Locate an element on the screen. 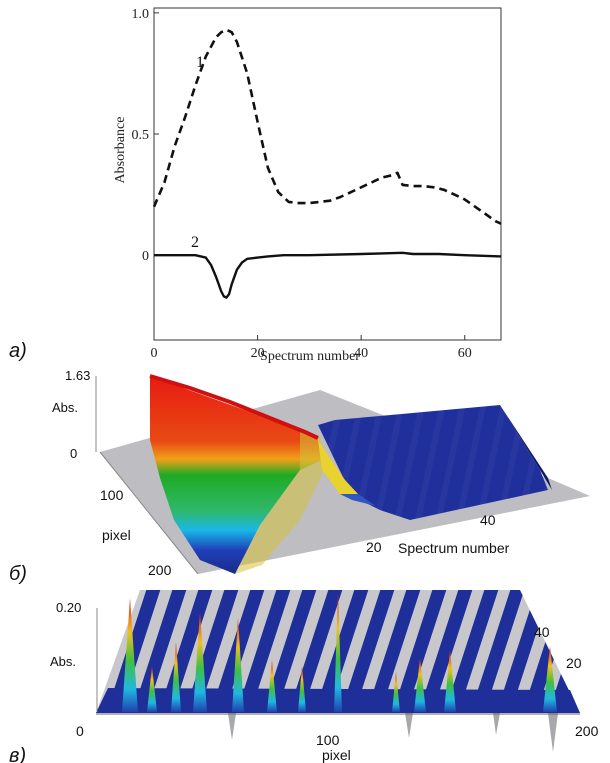  series-label-2: 2 is located at coordinates (195, 242).